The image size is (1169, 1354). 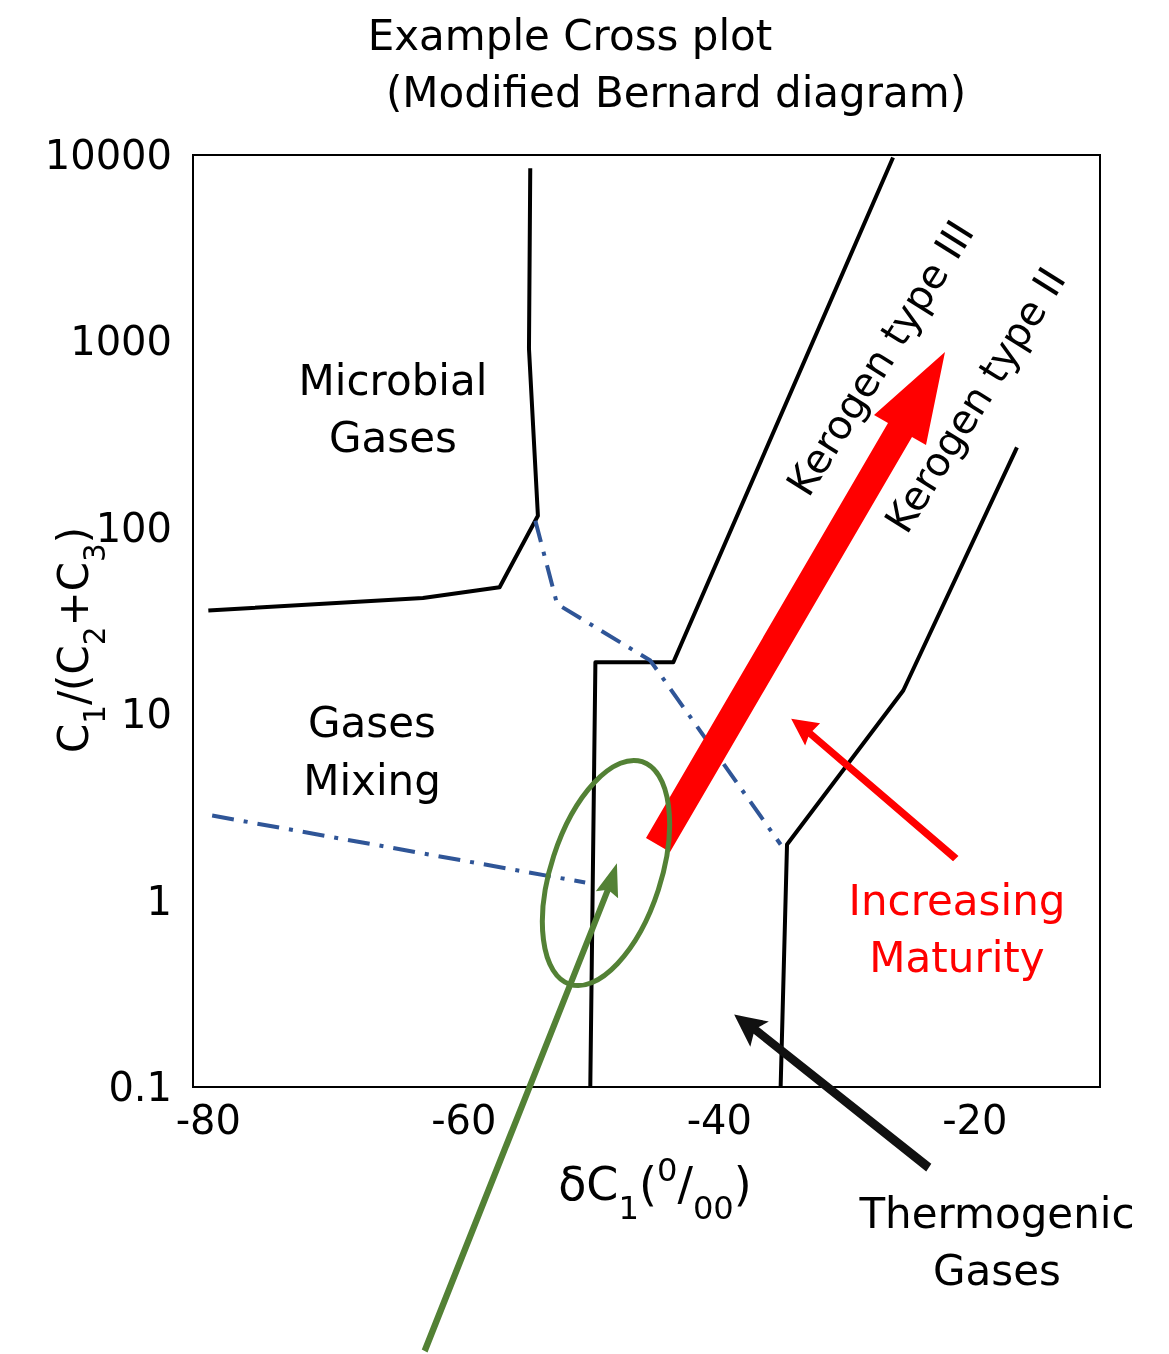 I want to click on text: Thermogenic Gases, so click(x=996, y=1242).